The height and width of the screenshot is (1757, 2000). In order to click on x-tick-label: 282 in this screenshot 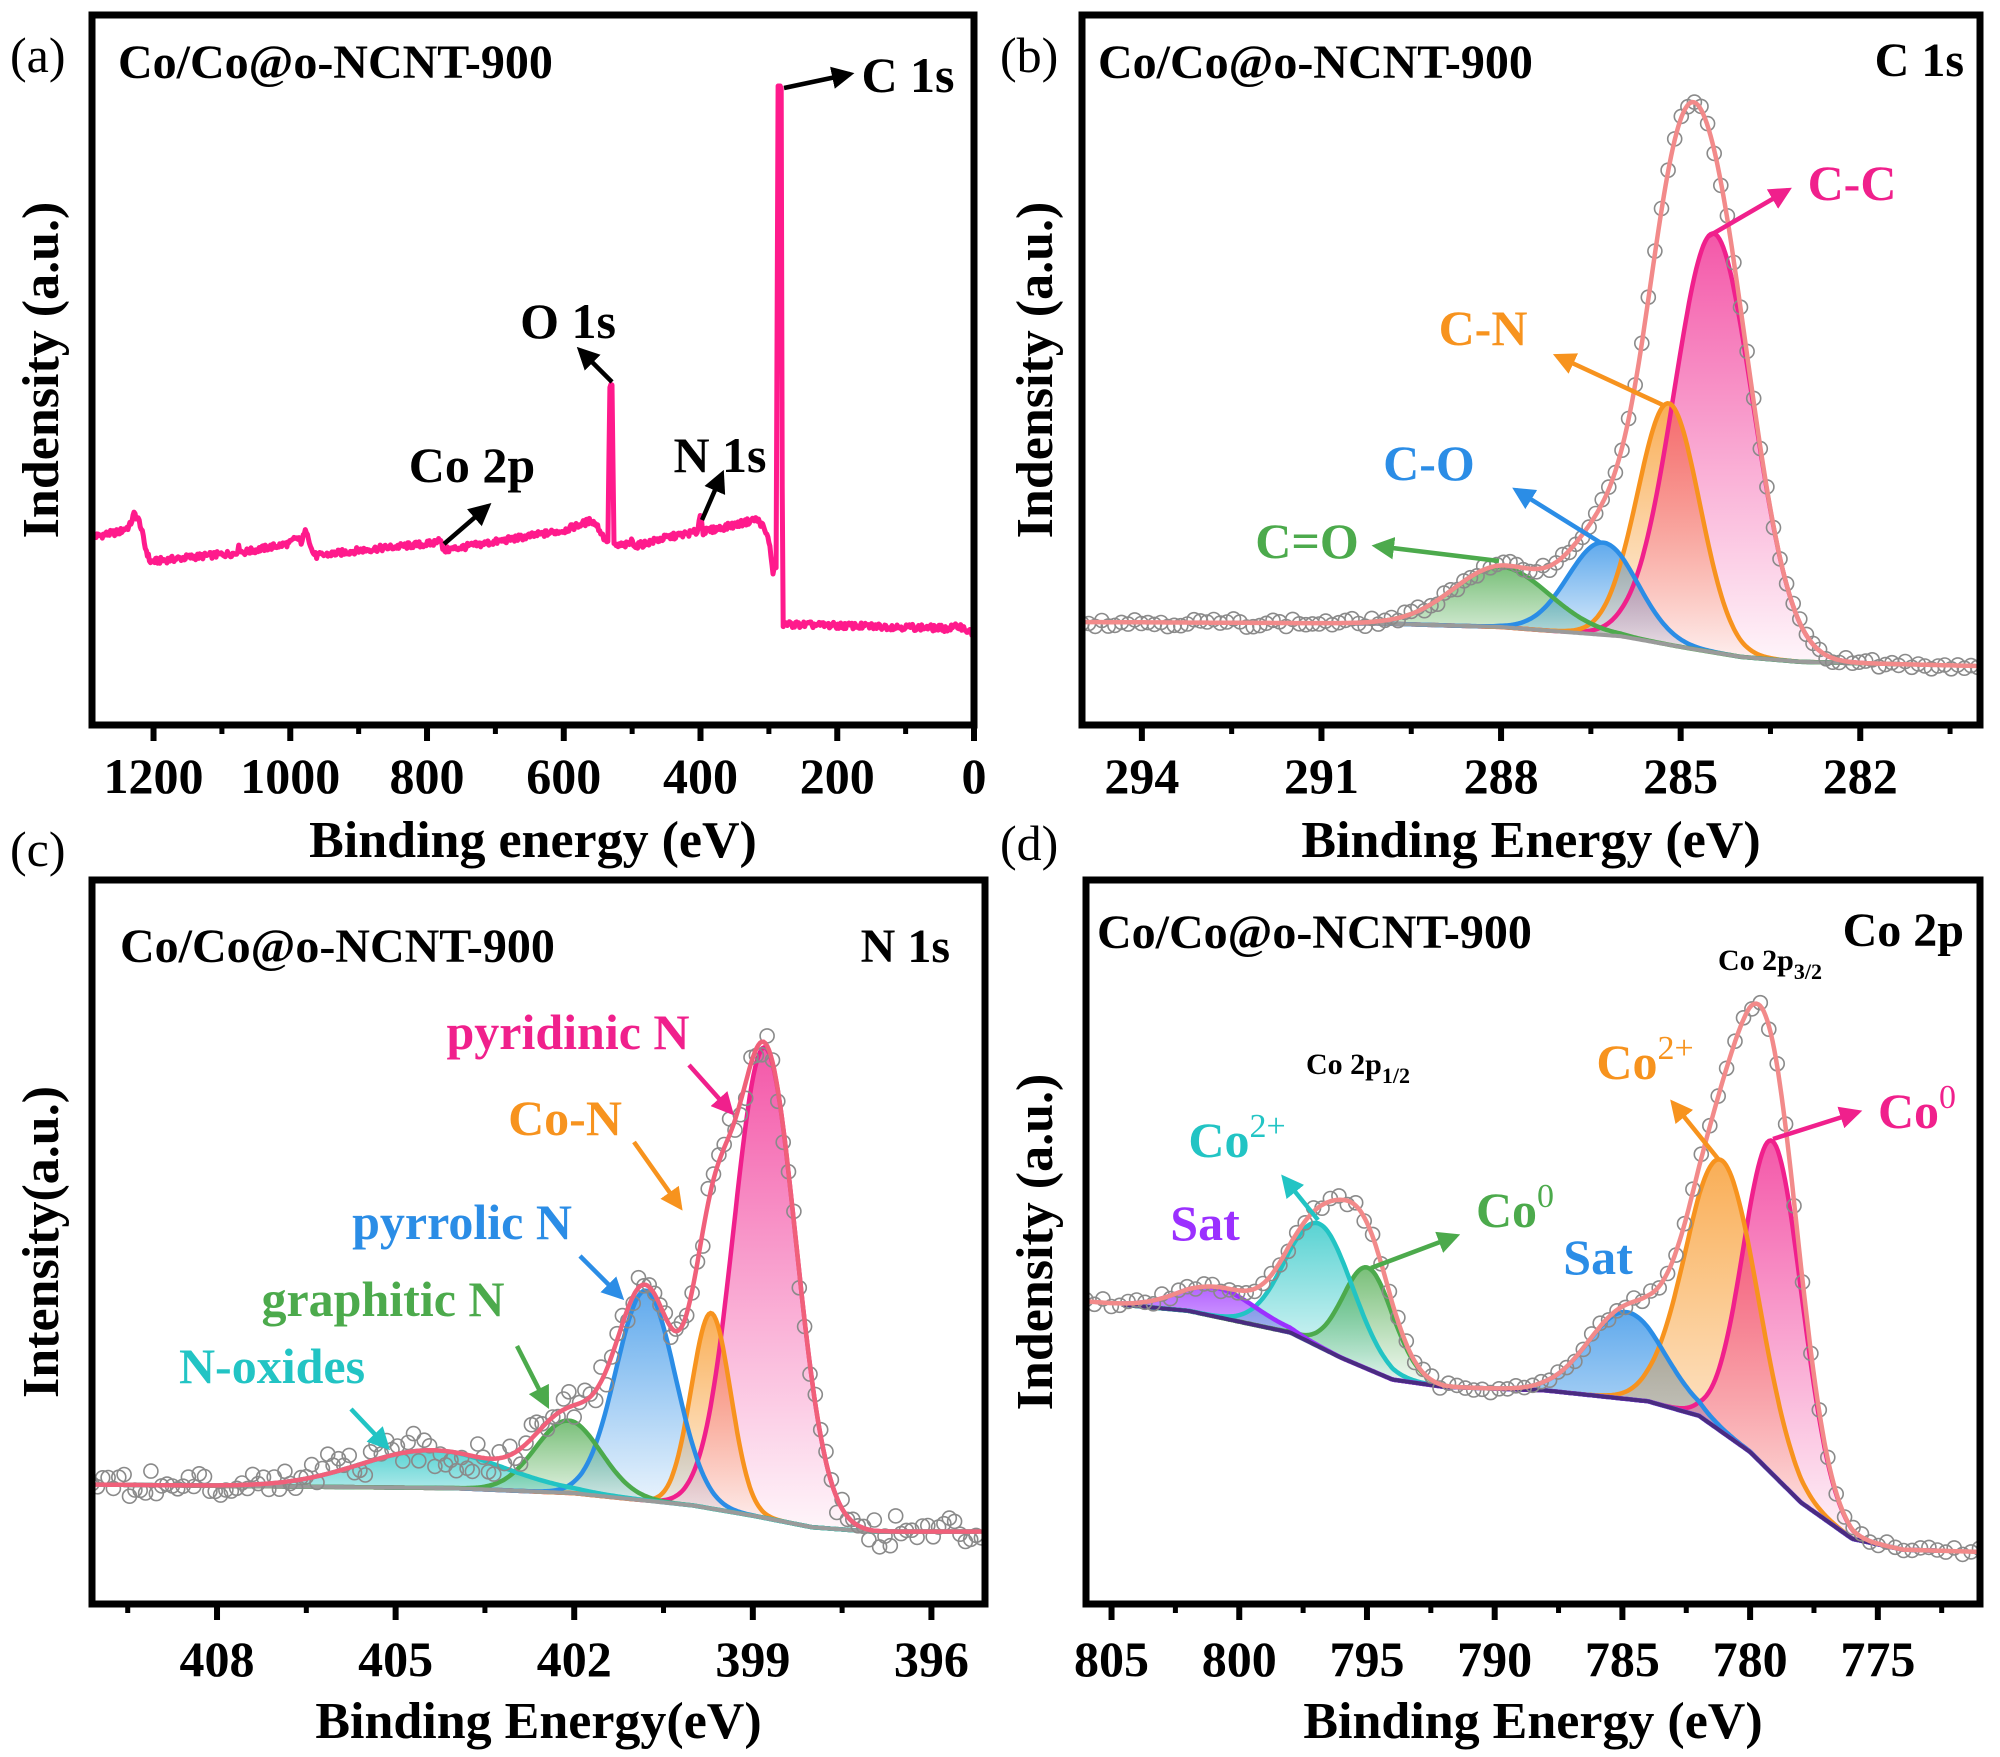, I will do `click(1860, 776)`.